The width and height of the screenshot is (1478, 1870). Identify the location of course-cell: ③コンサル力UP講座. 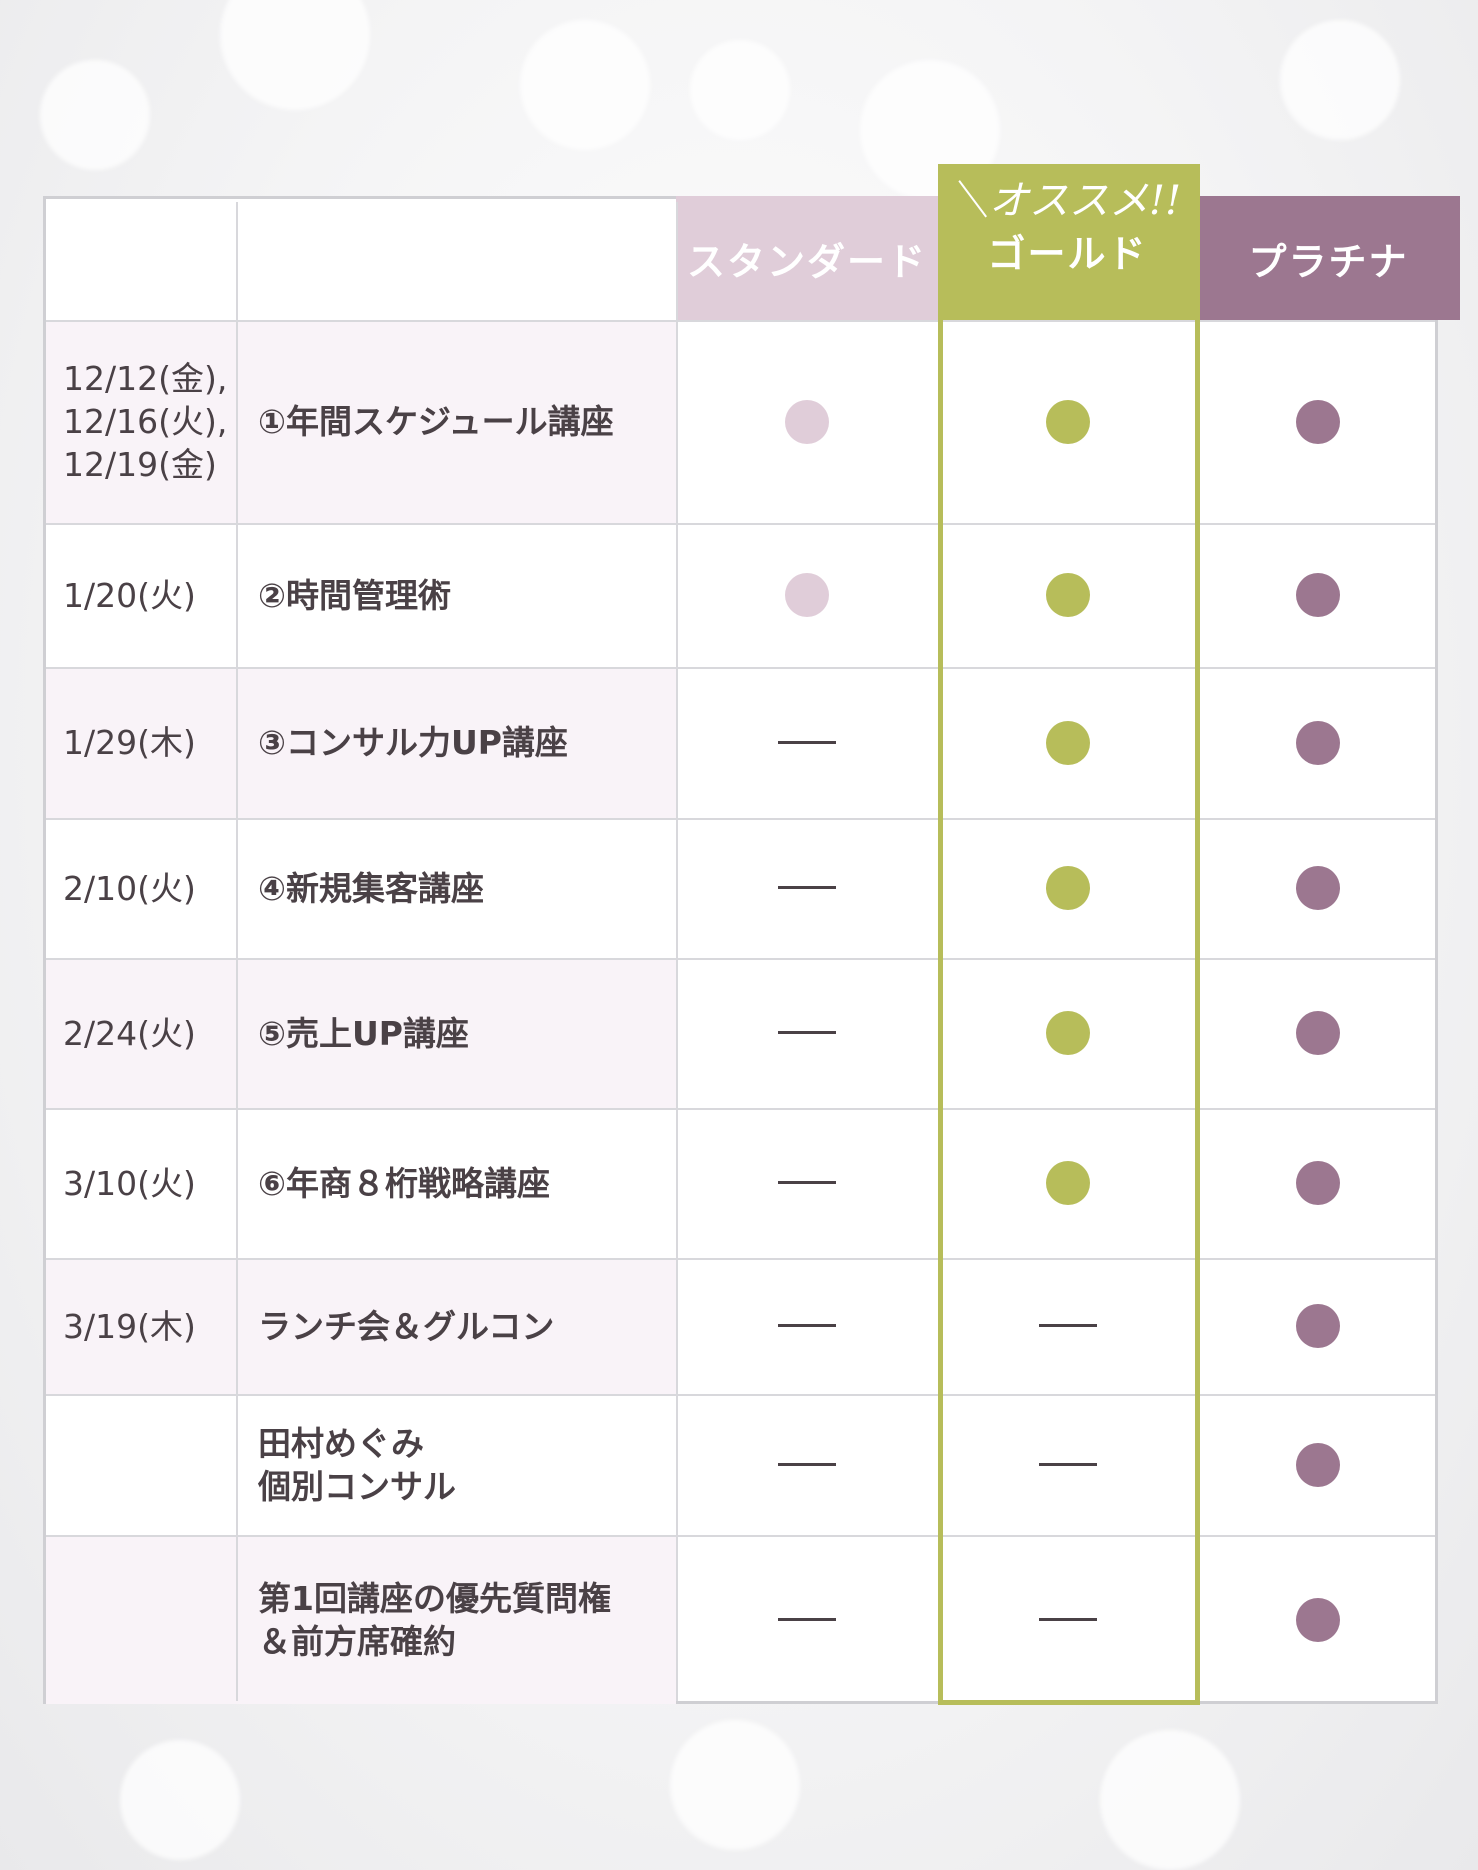
(413, 742).